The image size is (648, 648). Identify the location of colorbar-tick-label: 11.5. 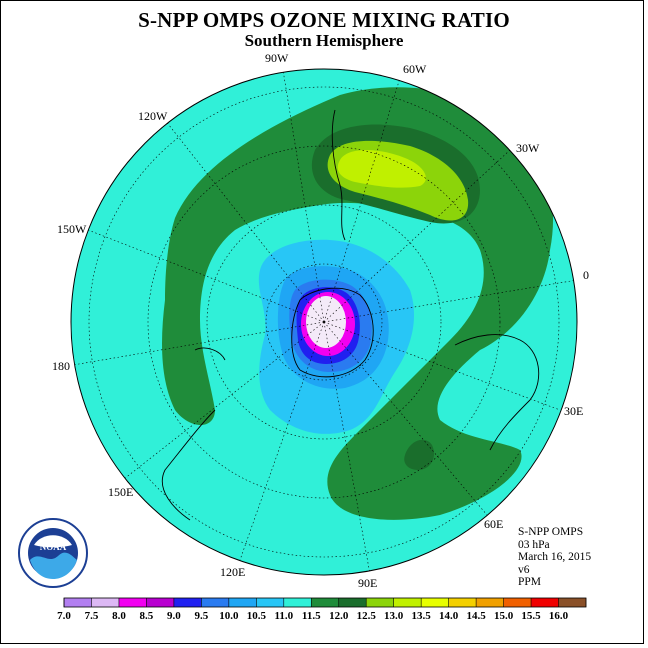
(311, 616).